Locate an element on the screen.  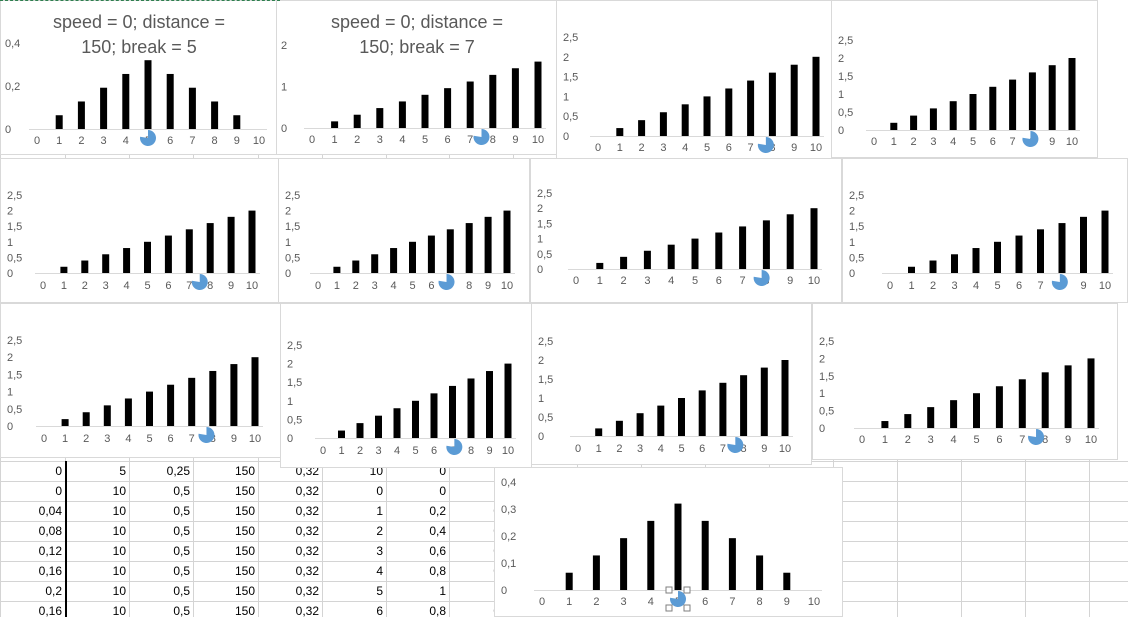
table-cell: 0,25 is located at coordinates (178, 471).